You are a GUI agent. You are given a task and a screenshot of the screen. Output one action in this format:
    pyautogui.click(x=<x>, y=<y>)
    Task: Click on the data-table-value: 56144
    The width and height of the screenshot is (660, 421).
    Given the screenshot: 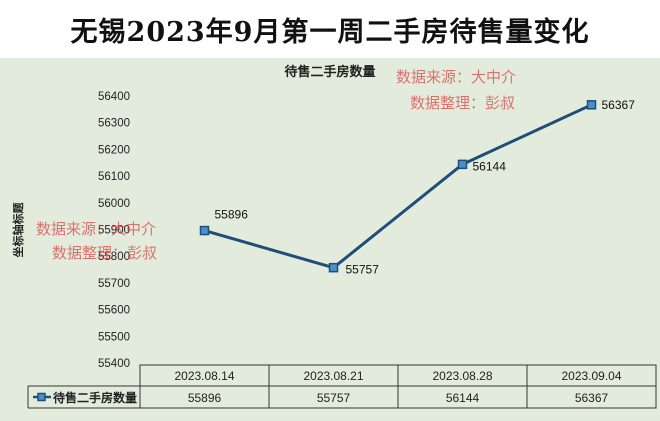 What is the action you would take?
    pyautogui.click(x=463, y=398)
    